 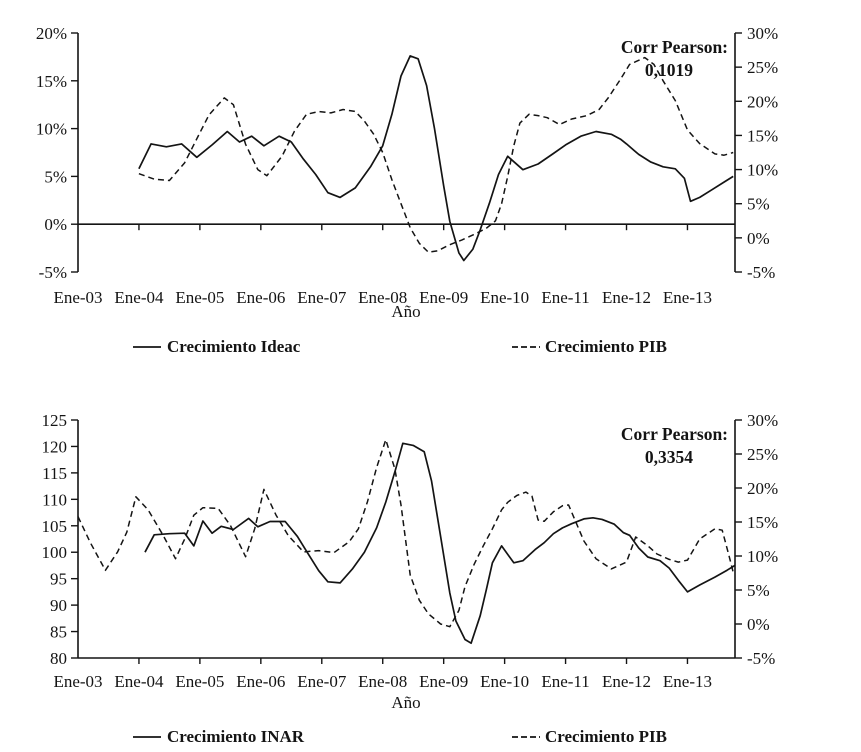 I want to click on left-axis-tick-label: 10%, so click(x=51, y=129).